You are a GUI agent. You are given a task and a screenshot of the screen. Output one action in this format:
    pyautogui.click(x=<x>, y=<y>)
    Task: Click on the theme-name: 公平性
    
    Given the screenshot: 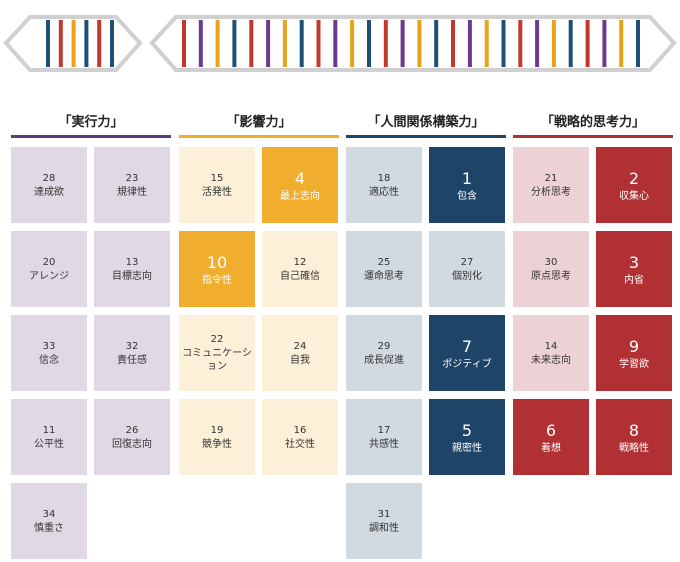 What is the action you would take?
    pyautogui.click(x=49, y=444)
    